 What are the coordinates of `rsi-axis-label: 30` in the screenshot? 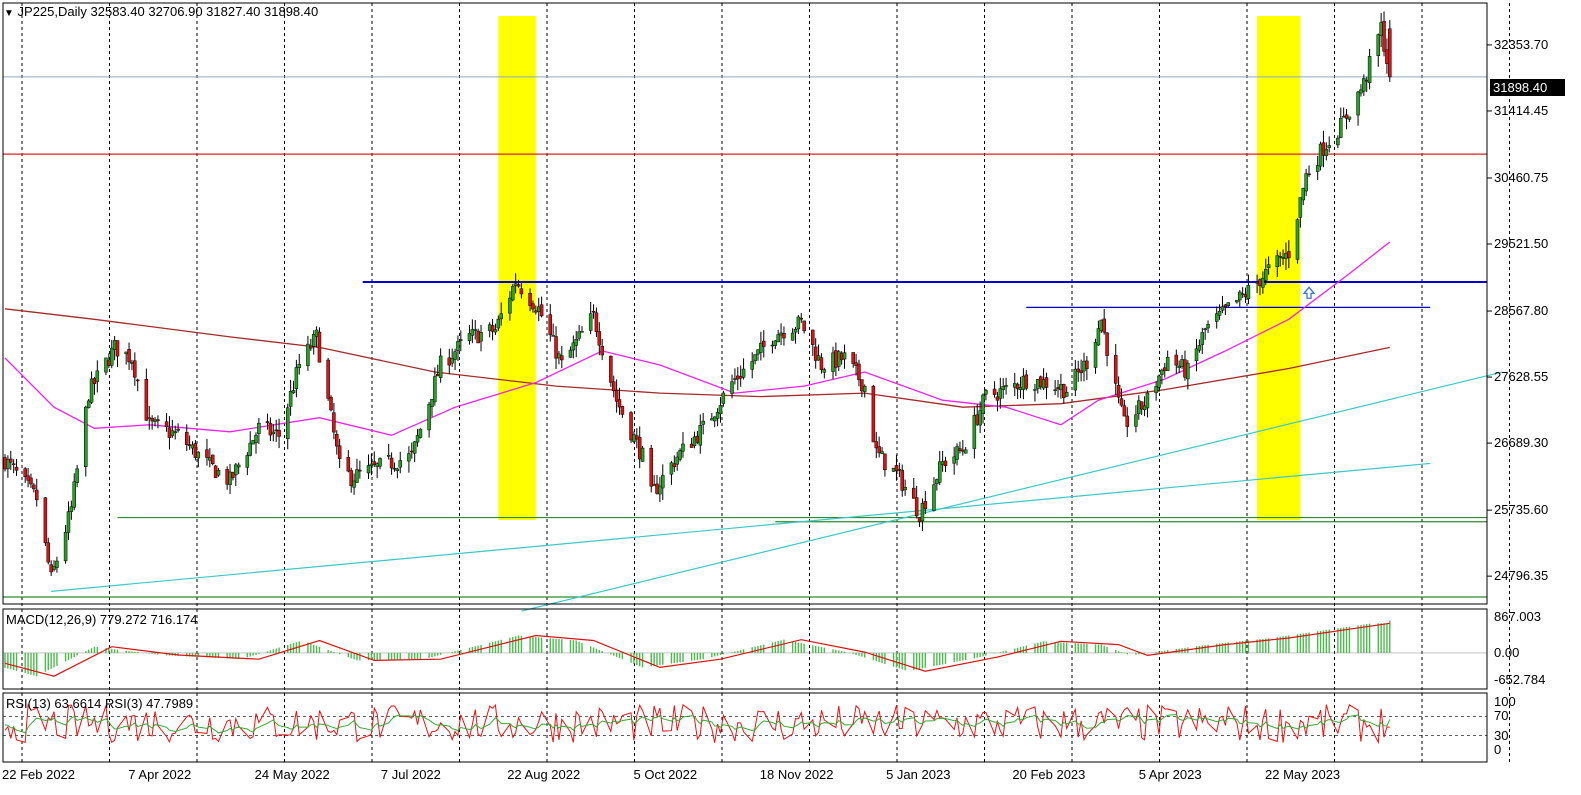 It's located at (1501, 735).